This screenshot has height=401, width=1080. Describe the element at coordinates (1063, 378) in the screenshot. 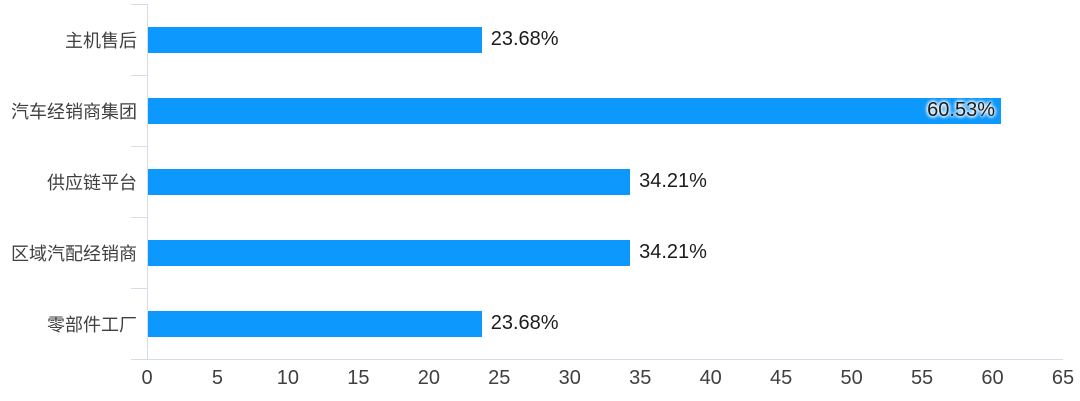

I see `x-tick-label: 65` at that location.